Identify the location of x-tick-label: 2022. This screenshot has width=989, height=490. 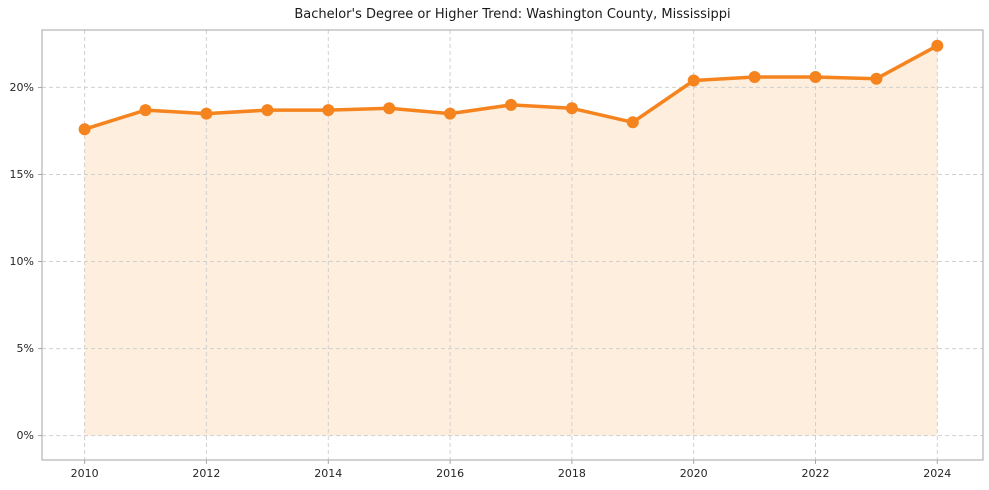
(816, 473).